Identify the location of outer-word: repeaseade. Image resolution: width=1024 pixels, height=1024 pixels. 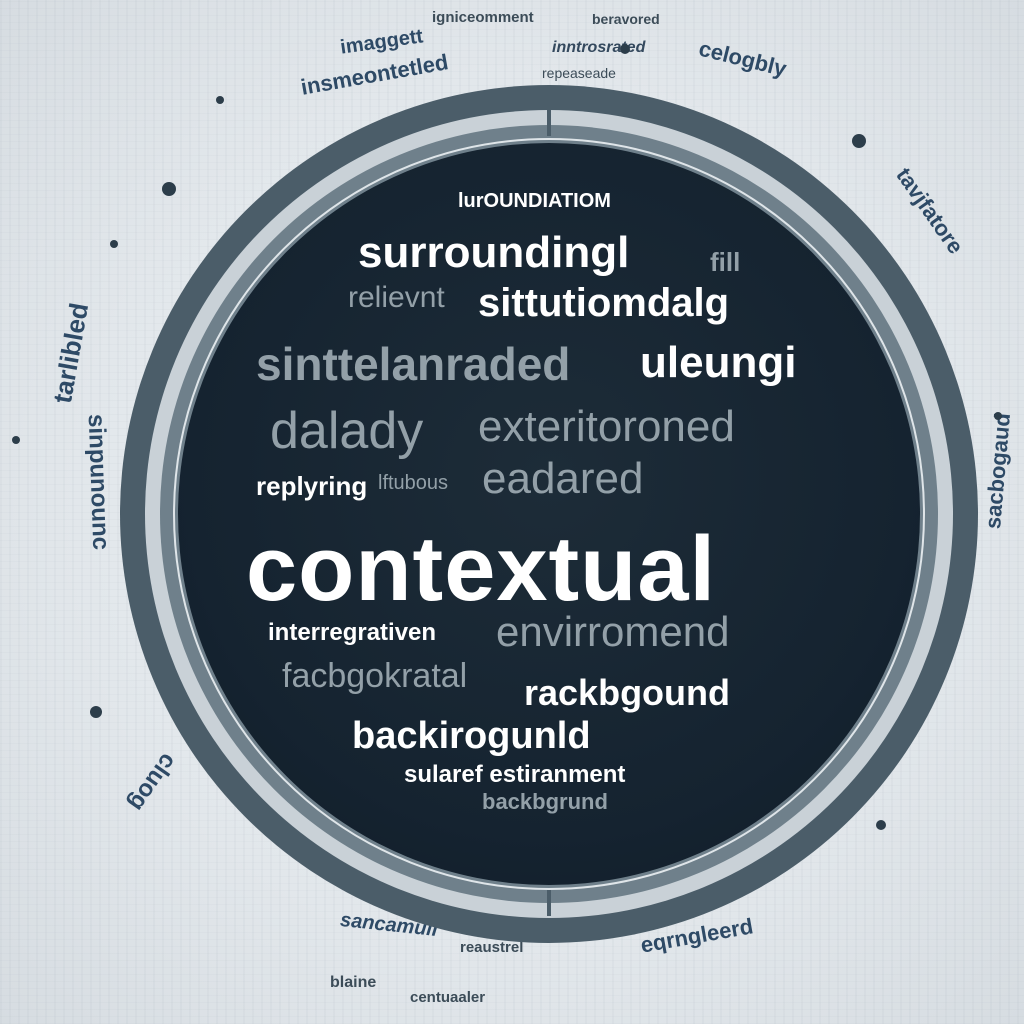
(579, 73).